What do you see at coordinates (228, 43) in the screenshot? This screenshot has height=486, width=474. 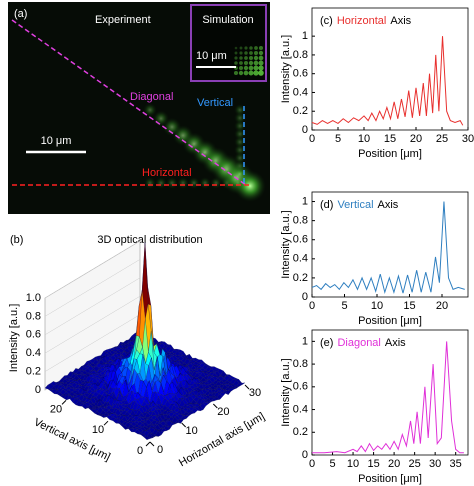 I see `simulation-inset` at bounding box center [228, 43].